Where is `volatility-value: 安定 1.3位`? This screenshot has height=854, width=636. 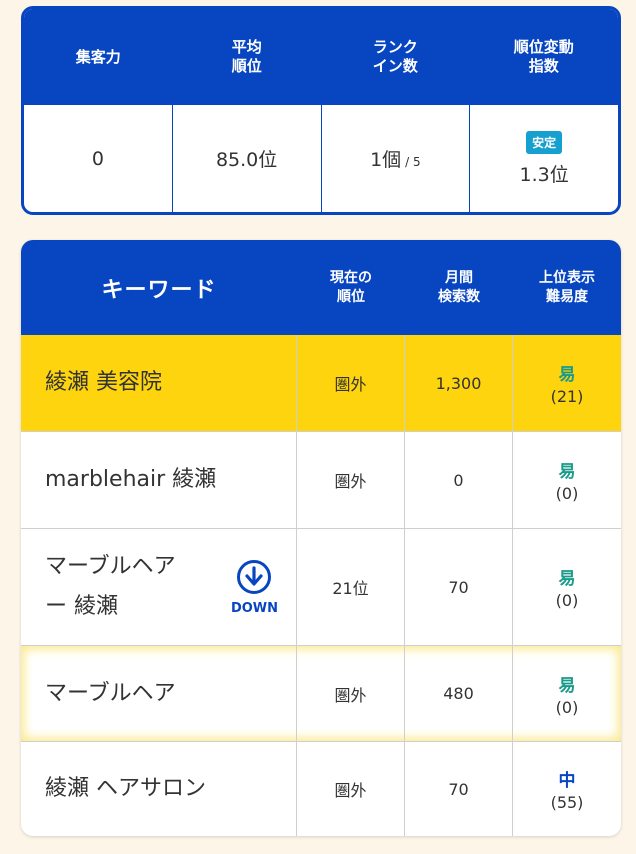 volatility-value: 安定 1.3位 is located at coordinates (543, 158).